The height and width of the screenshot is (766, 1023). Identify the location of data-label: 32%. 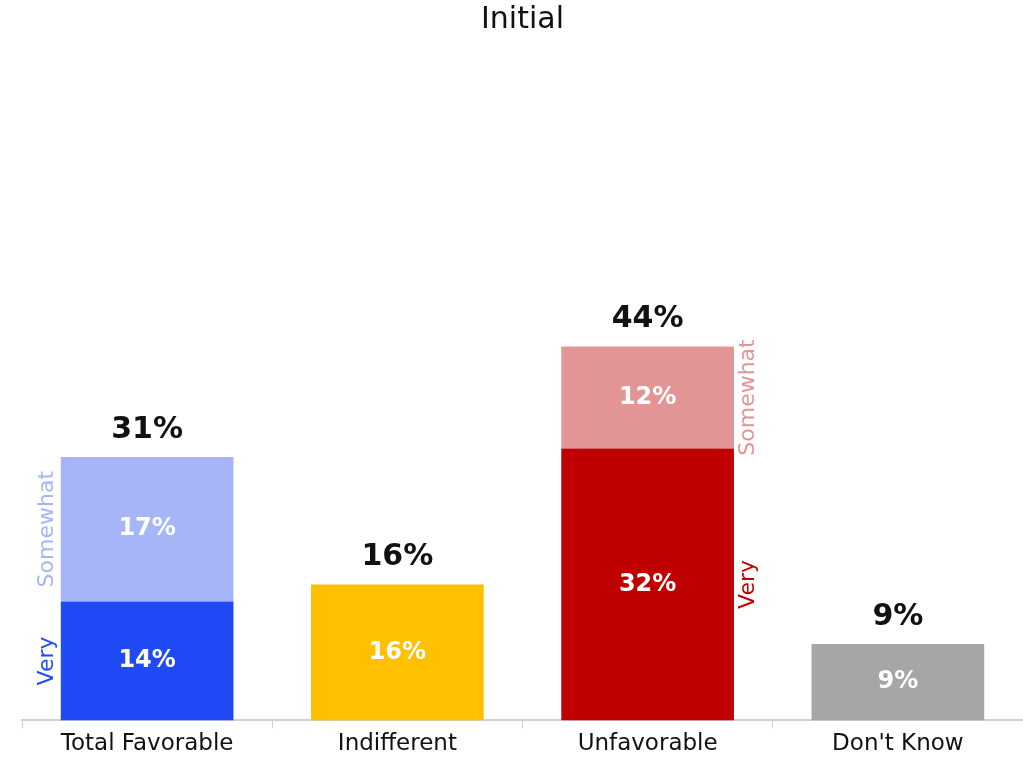
(647, 582).